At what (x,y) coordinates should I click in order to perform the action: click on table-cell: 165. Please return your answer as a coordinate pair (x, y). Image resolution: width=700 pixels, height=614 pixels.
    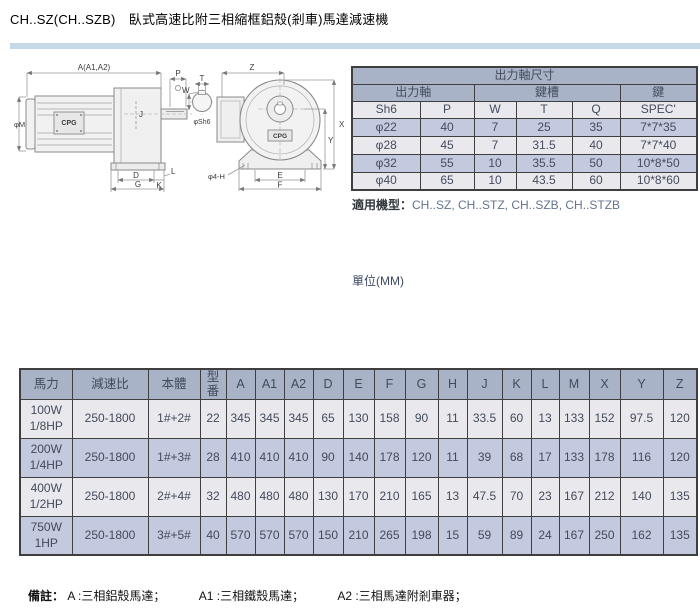
    Looking at the image, I should click on (421, 496).